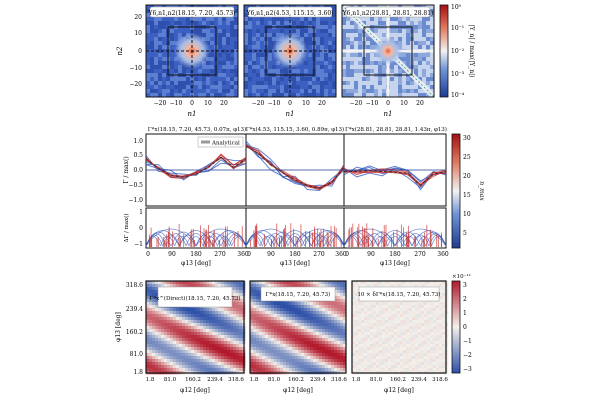  I want to click on row3-cb-tick: 0, so click(465, 327).